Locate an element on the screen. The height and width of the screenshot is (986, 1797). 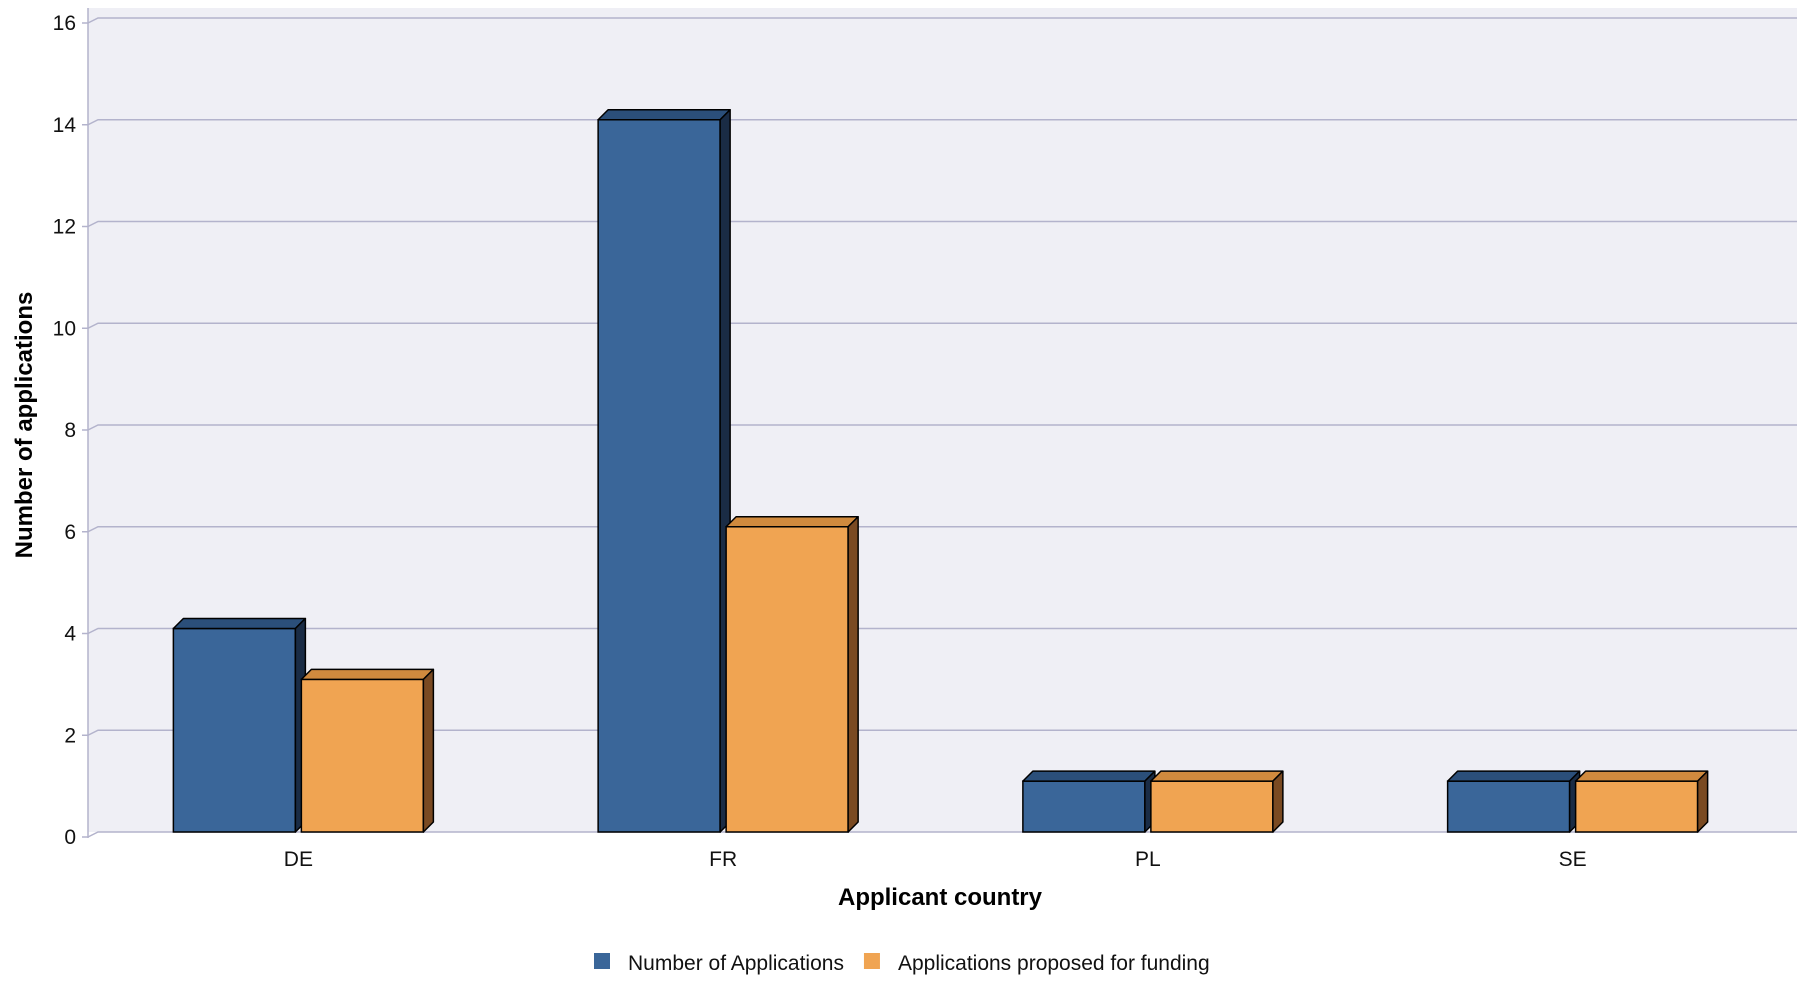
x-tick-label: DE is located at coordinates (298, 859).